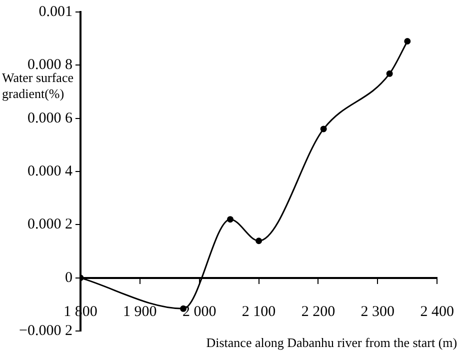  What do you see at coordinates (259, 312) in the screenshot?
I see `x-tick-label: 2 100` at bounding box center [259, 312].